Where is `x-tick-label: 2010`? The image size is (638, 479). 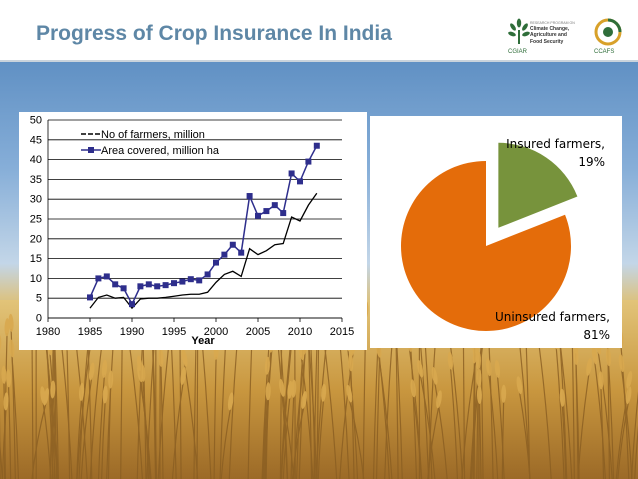
x-tick-label: 2010 is located at coordinates (300, 332).